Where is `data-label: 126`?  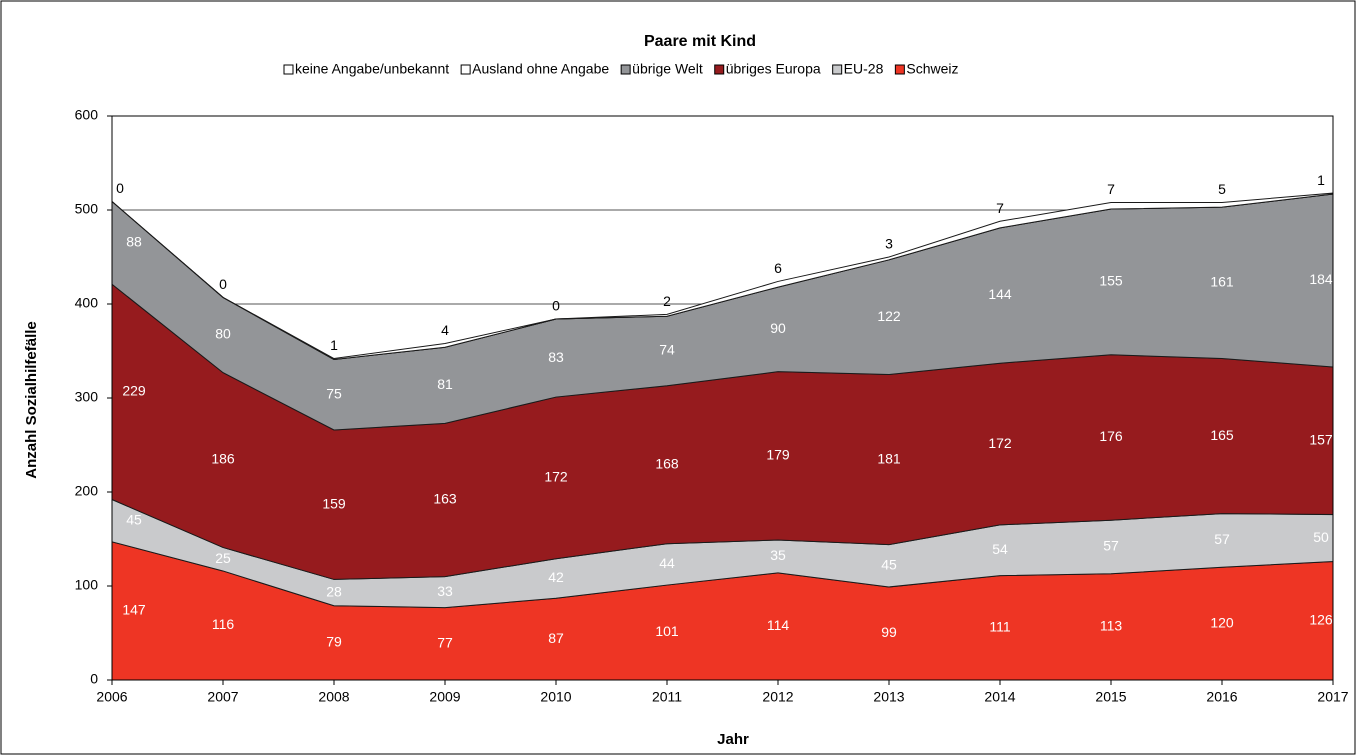 data-label: 126 is located at coordinates (1321, 619).